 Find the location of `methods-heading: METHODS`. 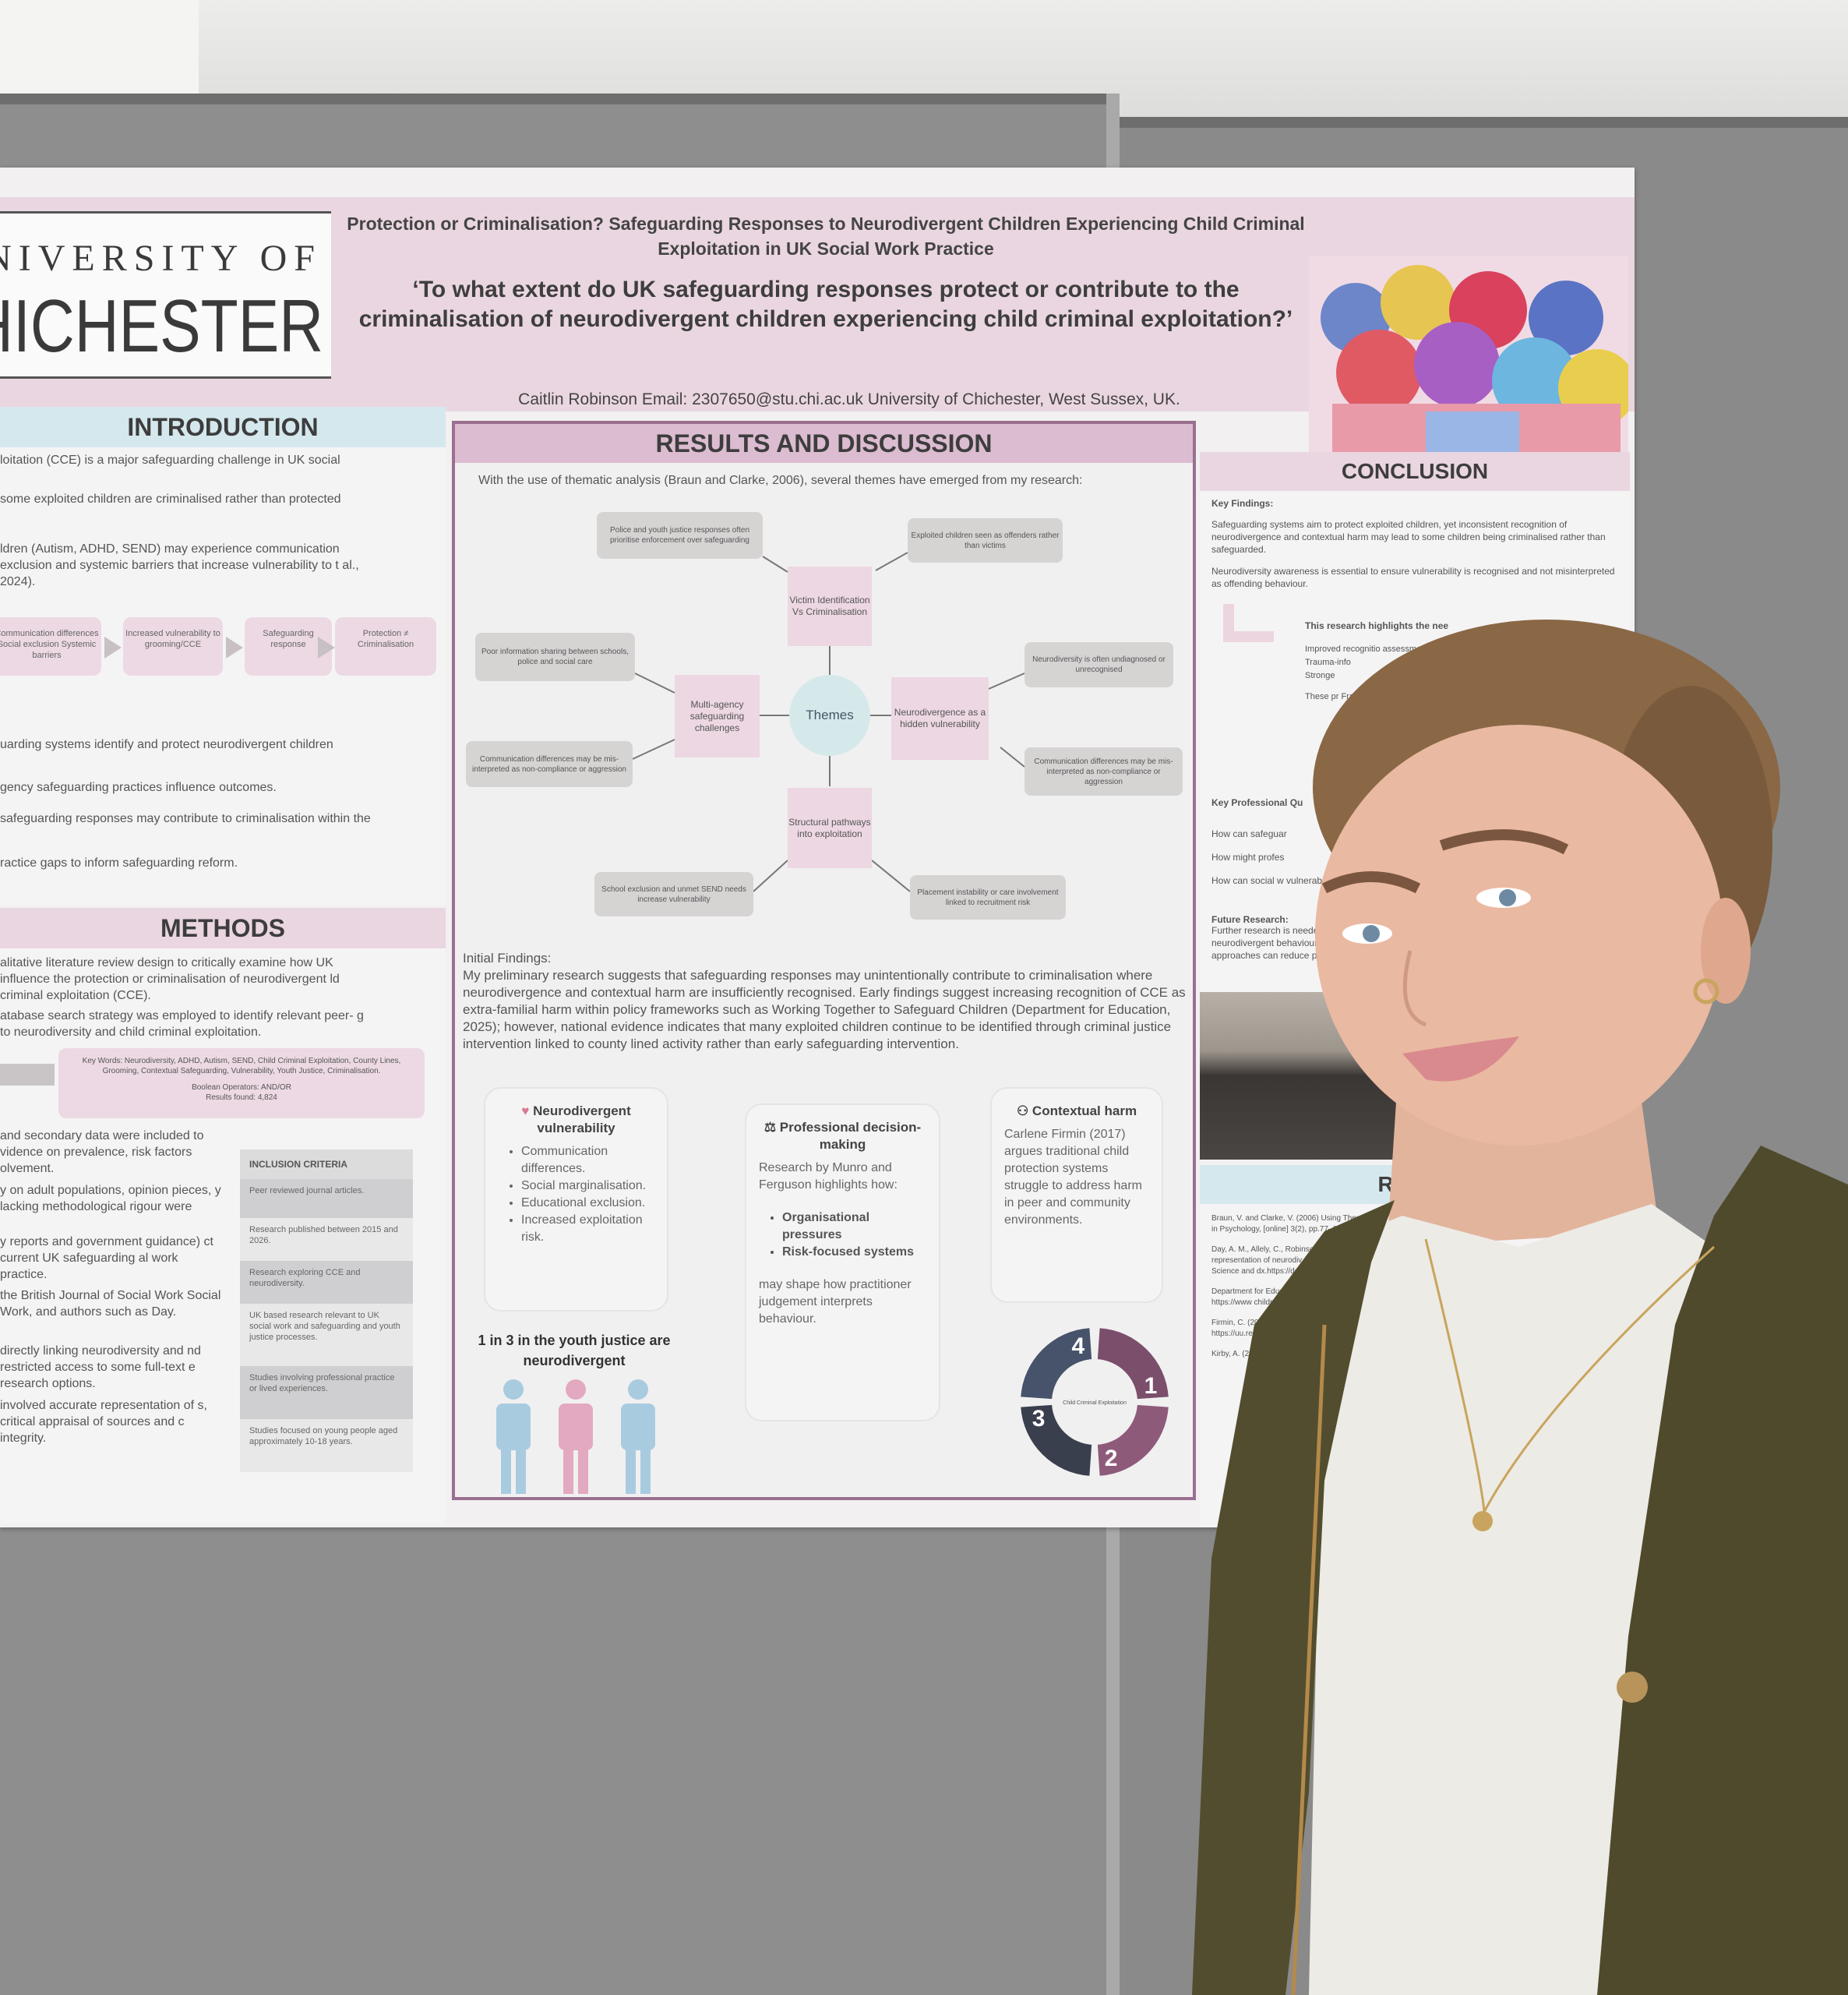

methods-heading: METHODS is located at coordinates (223, 928).